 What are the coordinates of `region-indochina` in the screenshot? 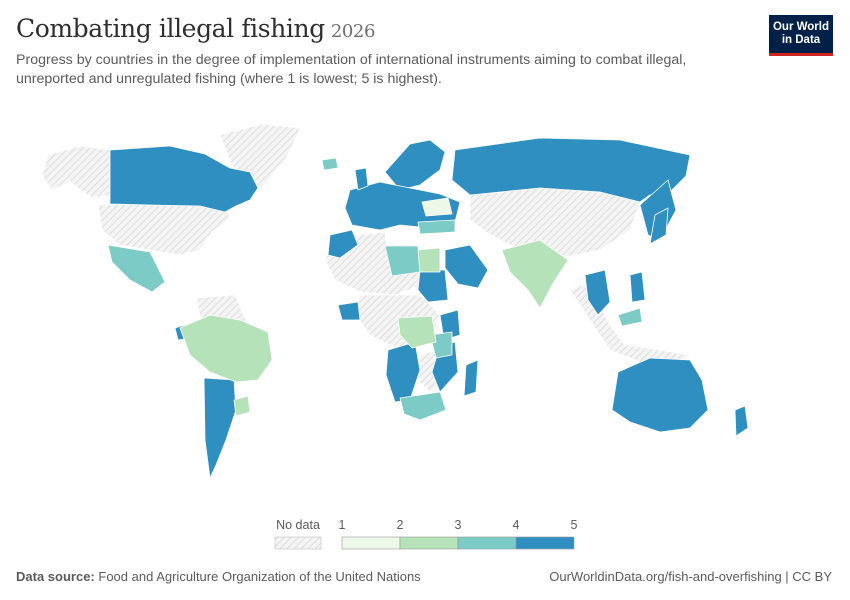 It's located at (597, 292).